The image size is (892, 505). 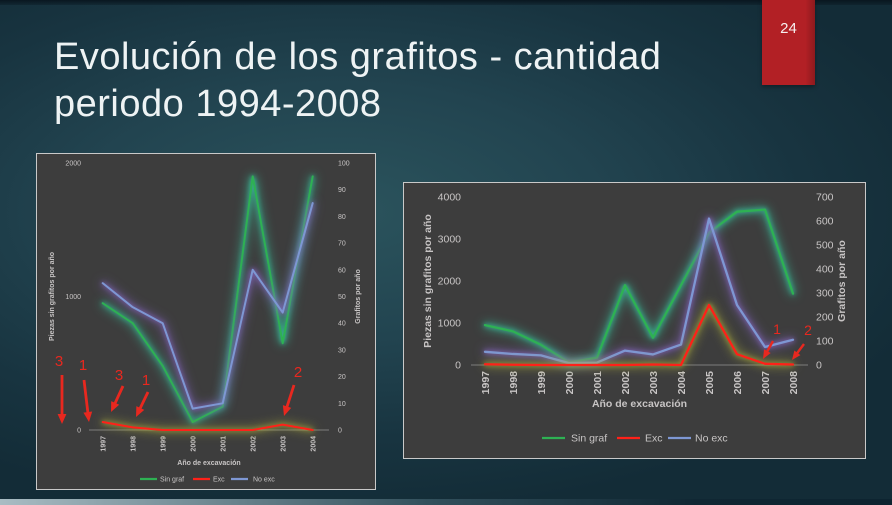 What do you see at coordinates (825, 198) in the screenshot?
I see `svg-text: 700` at bounding box center [825, 198].